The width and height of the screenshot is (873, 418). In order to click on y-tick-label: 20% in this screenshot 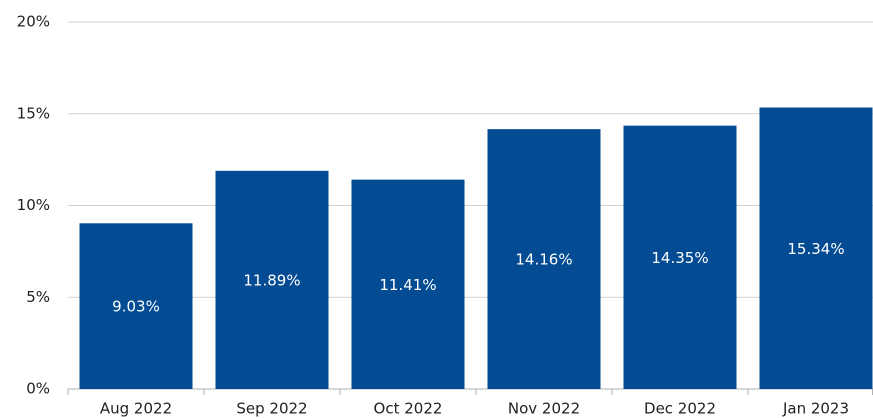, I will do `click(33, 22)`.